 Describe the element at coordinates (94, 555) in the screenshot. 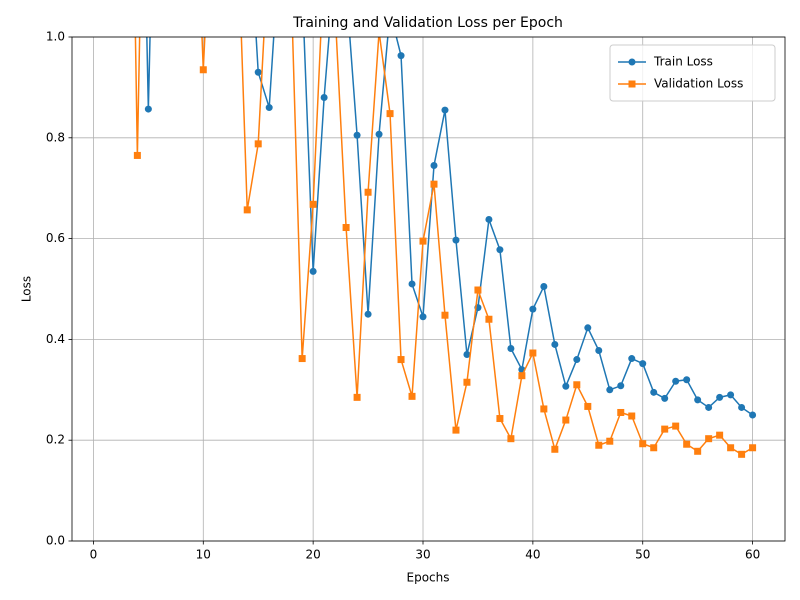

I see `x-tick-label: 0` at that location.